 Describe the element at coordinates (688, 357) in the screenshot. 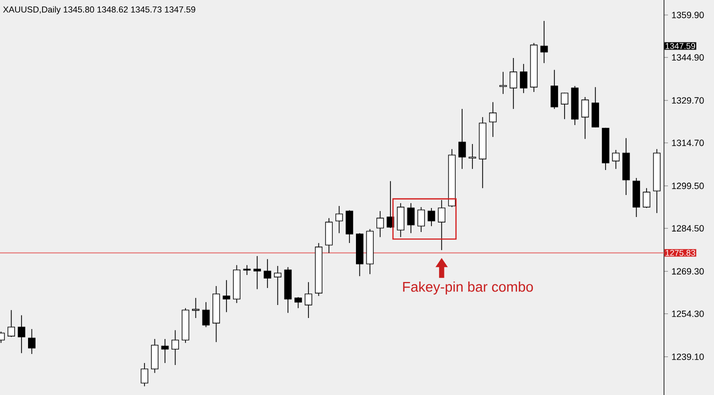

I see `y-tick-label: 1239.10` at that location.